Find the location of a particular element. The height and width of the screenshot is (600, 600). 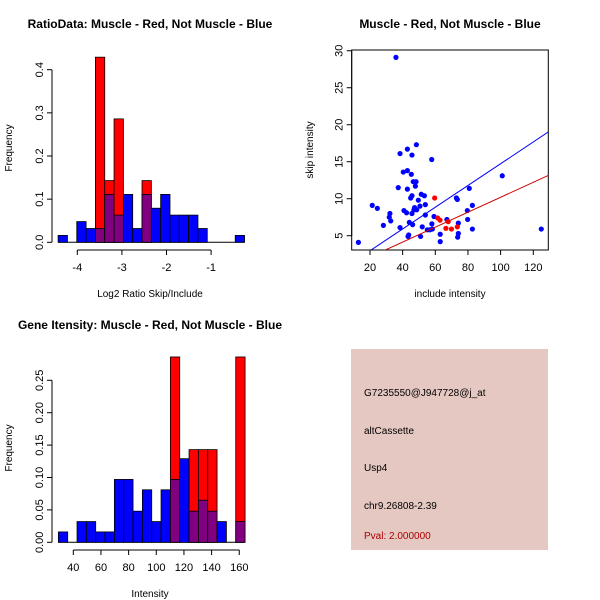

chart-title: Muscle - Red, Not Muscle - Blue is located at coordinates (450, 24).